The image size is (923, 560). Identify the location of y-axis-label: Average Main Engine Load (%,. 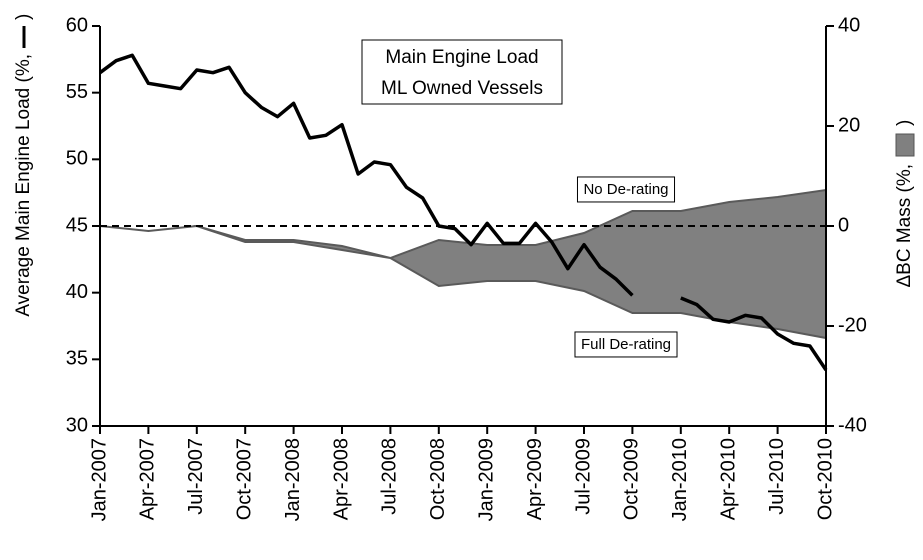
(23, 185).